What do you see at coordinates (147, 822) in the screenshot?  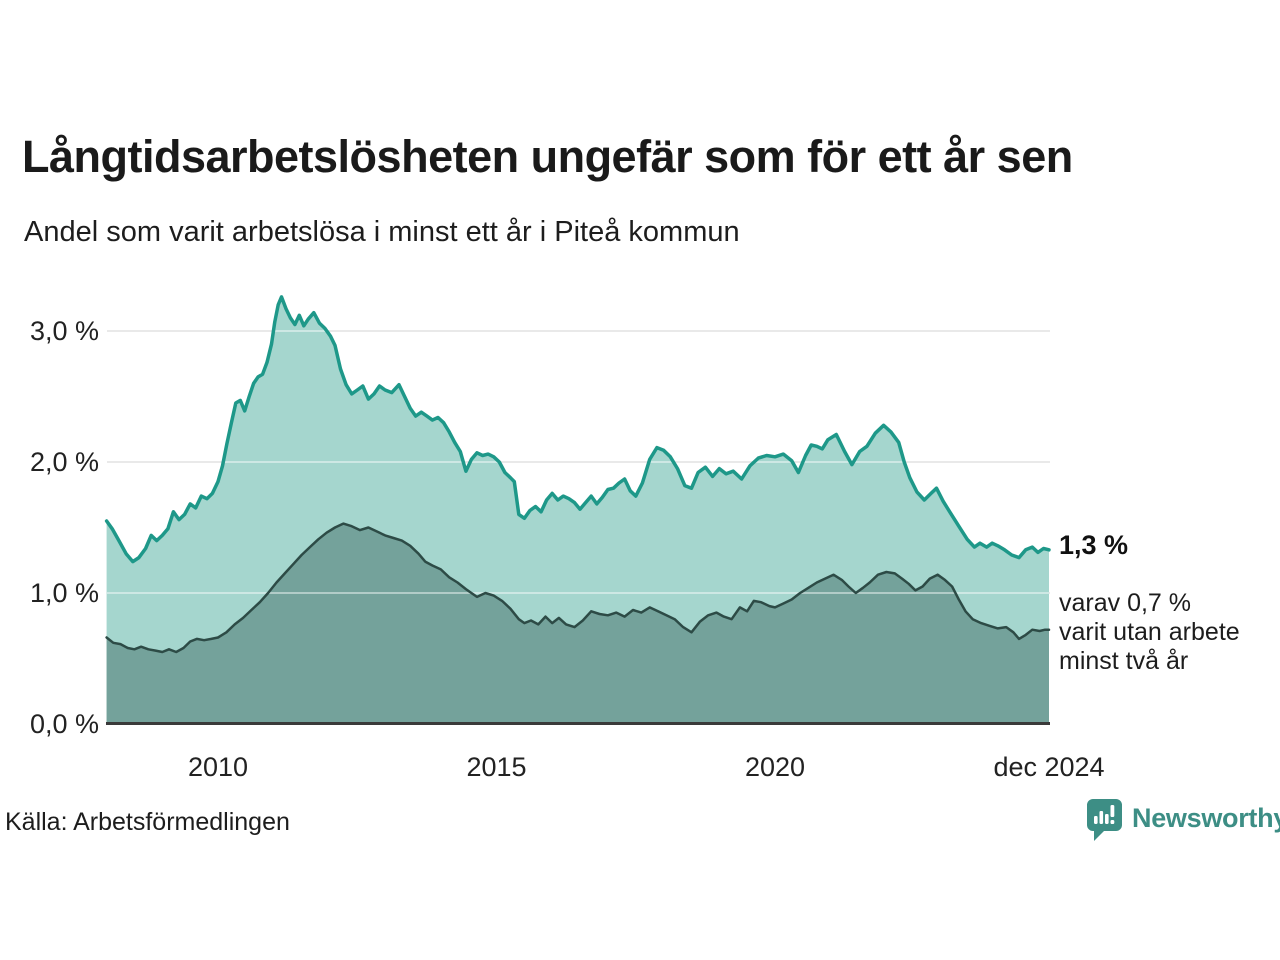 I see `source-credit: Källa: Arbetsförmedlingen` at bounding box center [147, 822].